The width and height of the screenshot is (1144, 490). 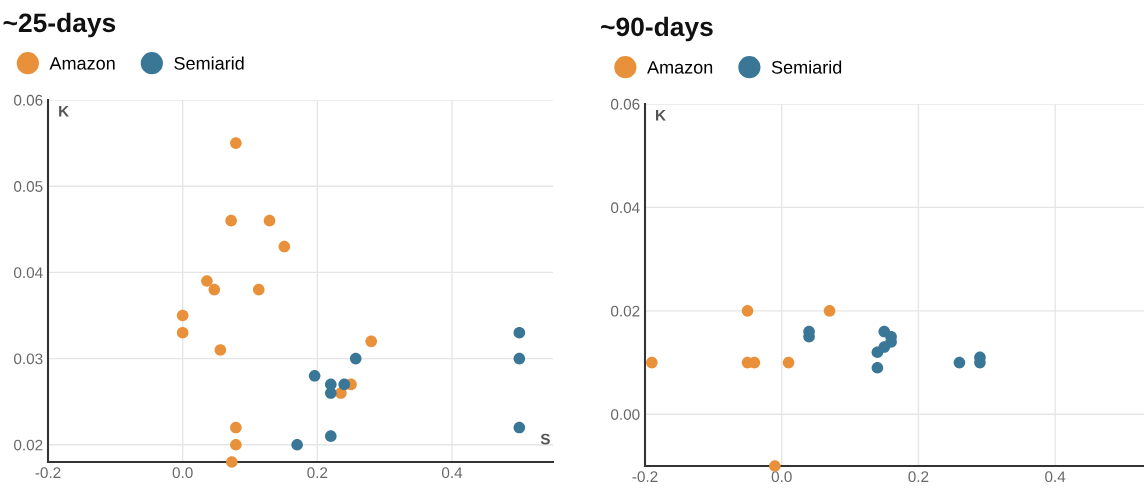 What do you see at coordinates (28, 186) in the screenshot?
I see `y-tick-label: 0.05` at bounding box center [28, 186].